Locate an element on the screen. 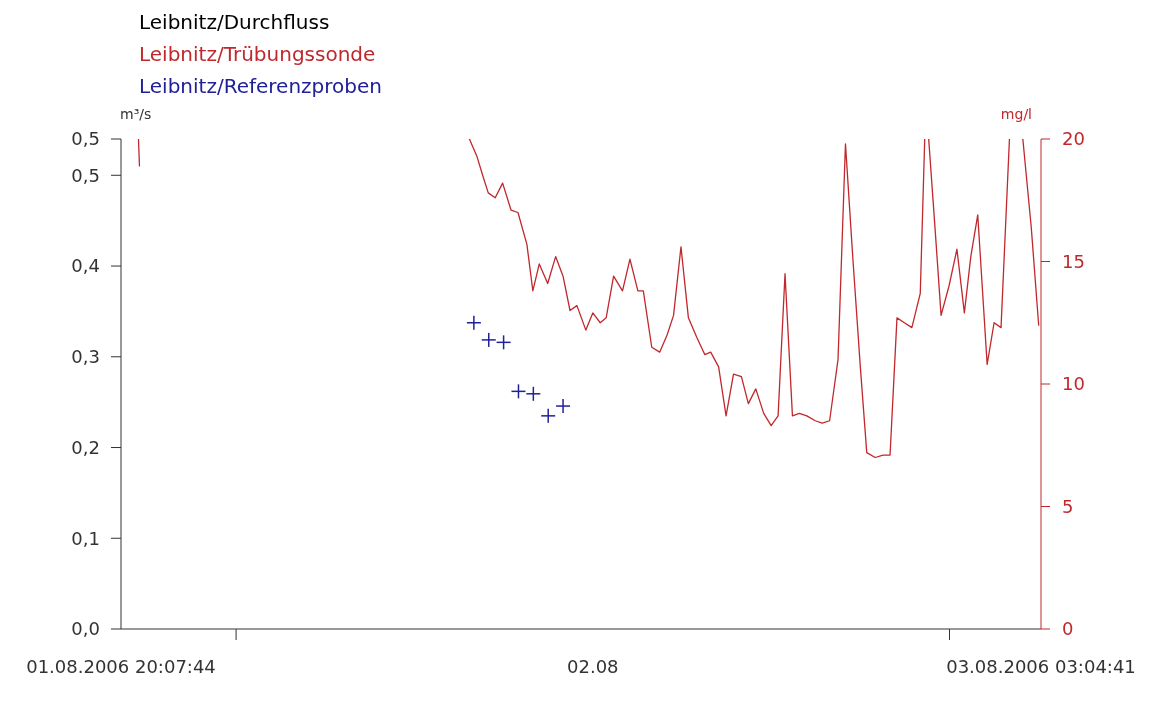 This screenshot has width=1153, height=702. y2-tick-label: 15 is located at coordinates (1073, 261).